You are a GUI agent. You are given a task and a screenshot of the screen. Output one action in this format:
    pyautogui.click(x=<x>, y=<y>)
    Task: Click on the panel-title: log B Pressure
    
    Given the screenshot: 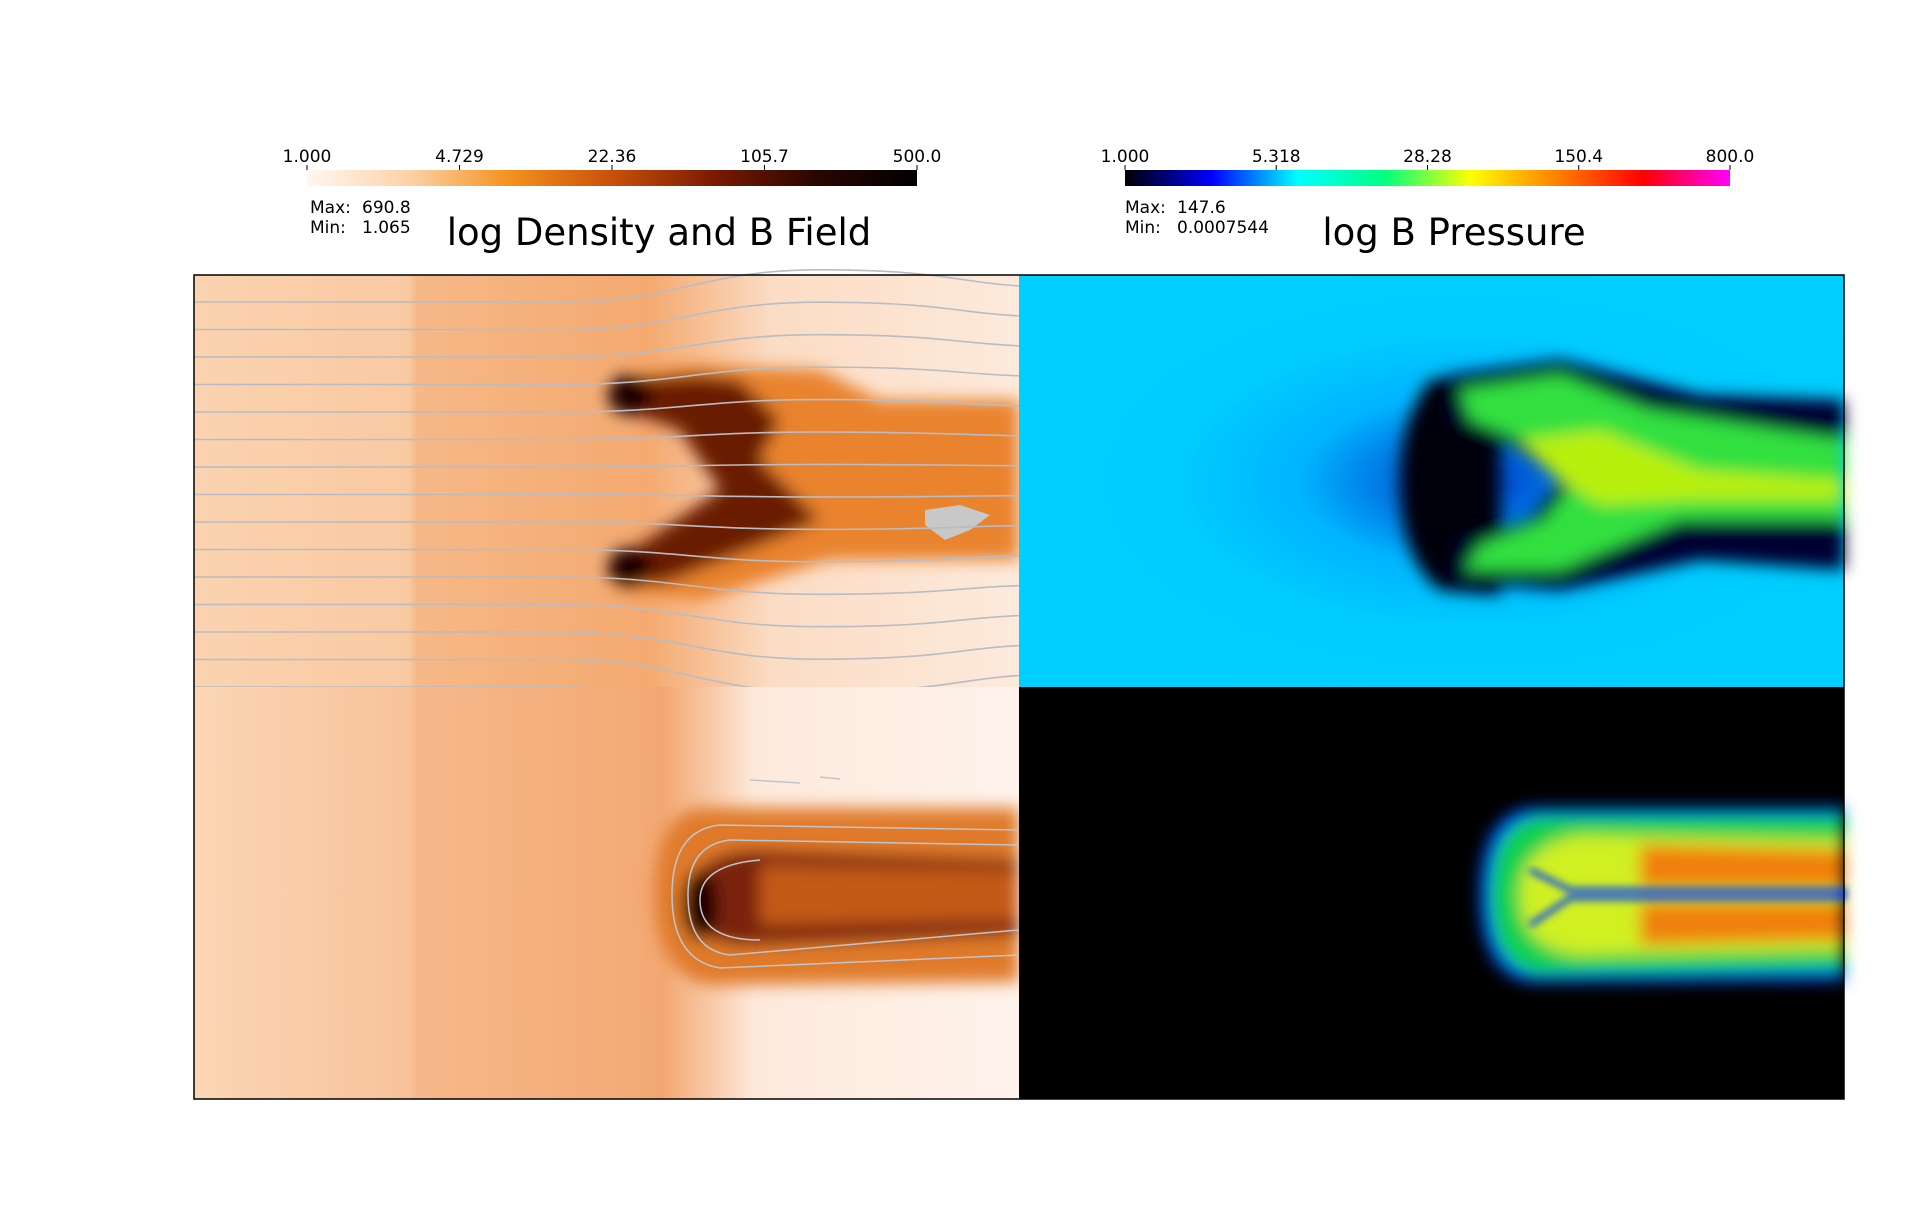 What is the action you would take?
    pyautogui.click(x=1453, y=232)
    